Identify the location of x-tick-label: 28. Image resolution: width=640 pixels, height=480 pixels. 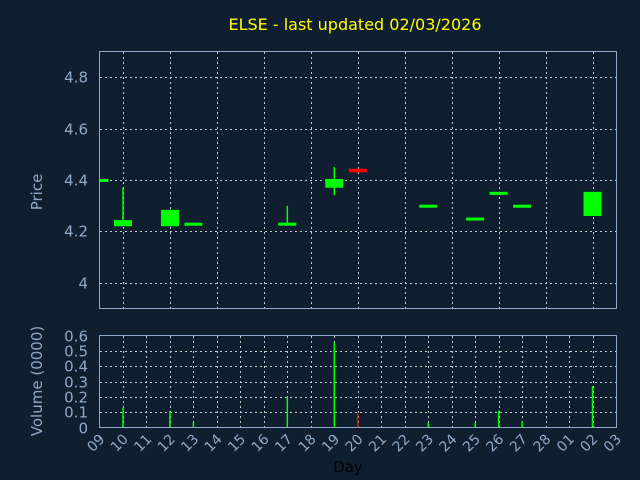
(542, 444).